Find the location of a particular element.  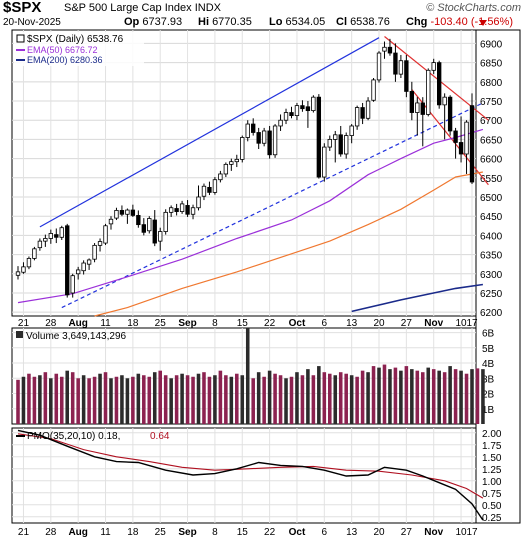

price-tick-label: 6450 is located at coordinates (491, 217).